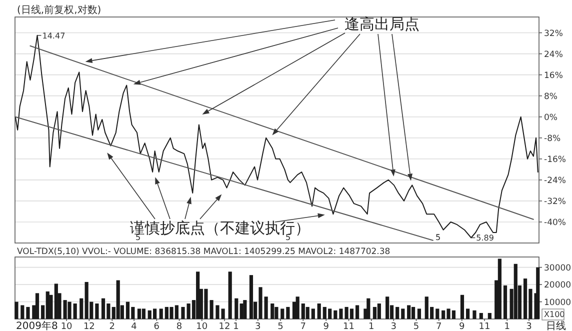  I want to click on annotation: 5.89, so click(485, 238).